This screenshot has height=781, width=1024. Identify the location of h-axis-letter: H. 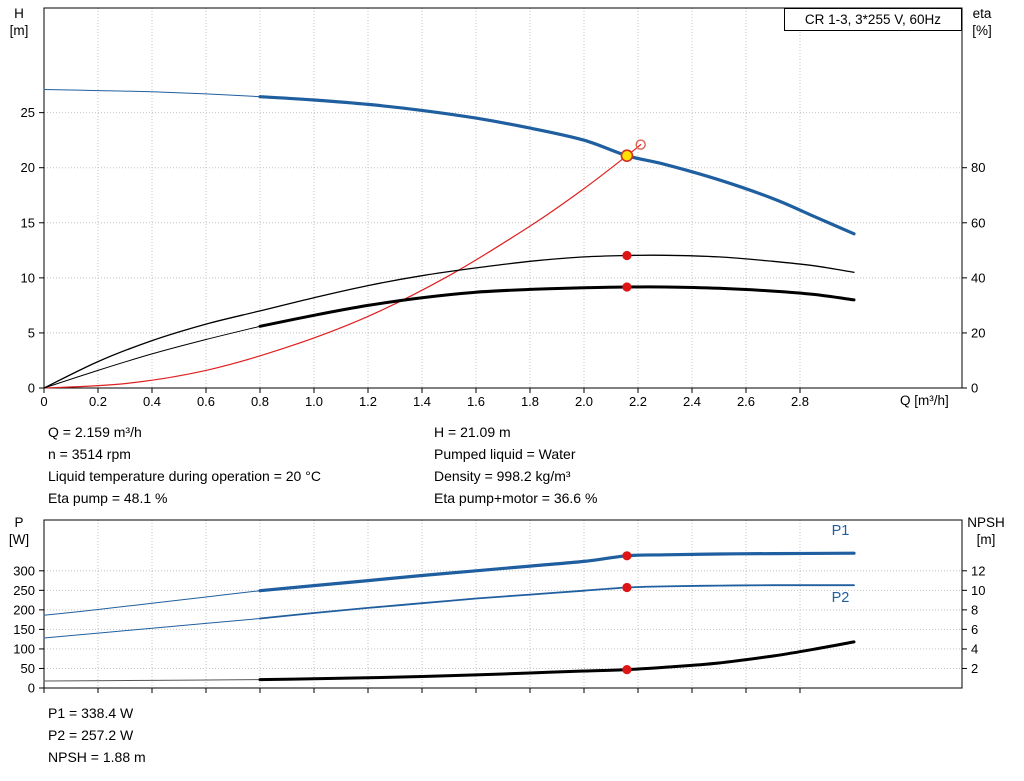
(19, 13).